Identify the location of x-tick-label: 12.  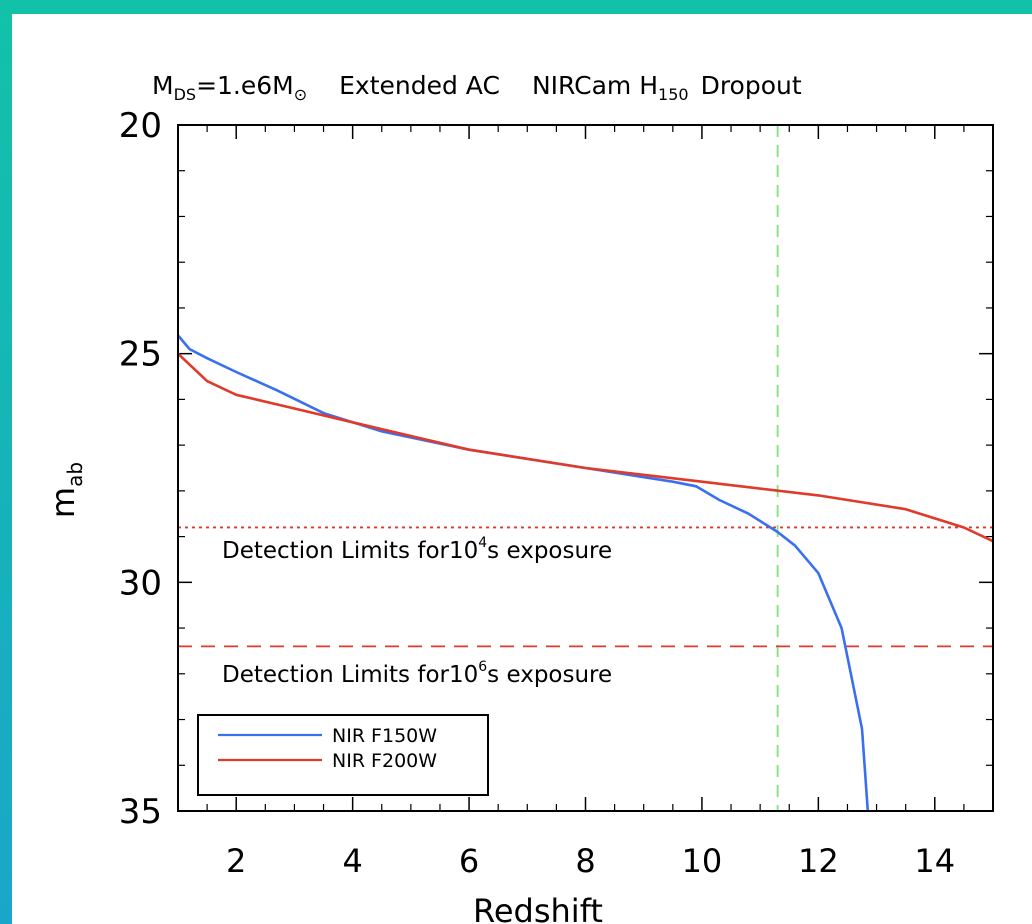
(818, 861).